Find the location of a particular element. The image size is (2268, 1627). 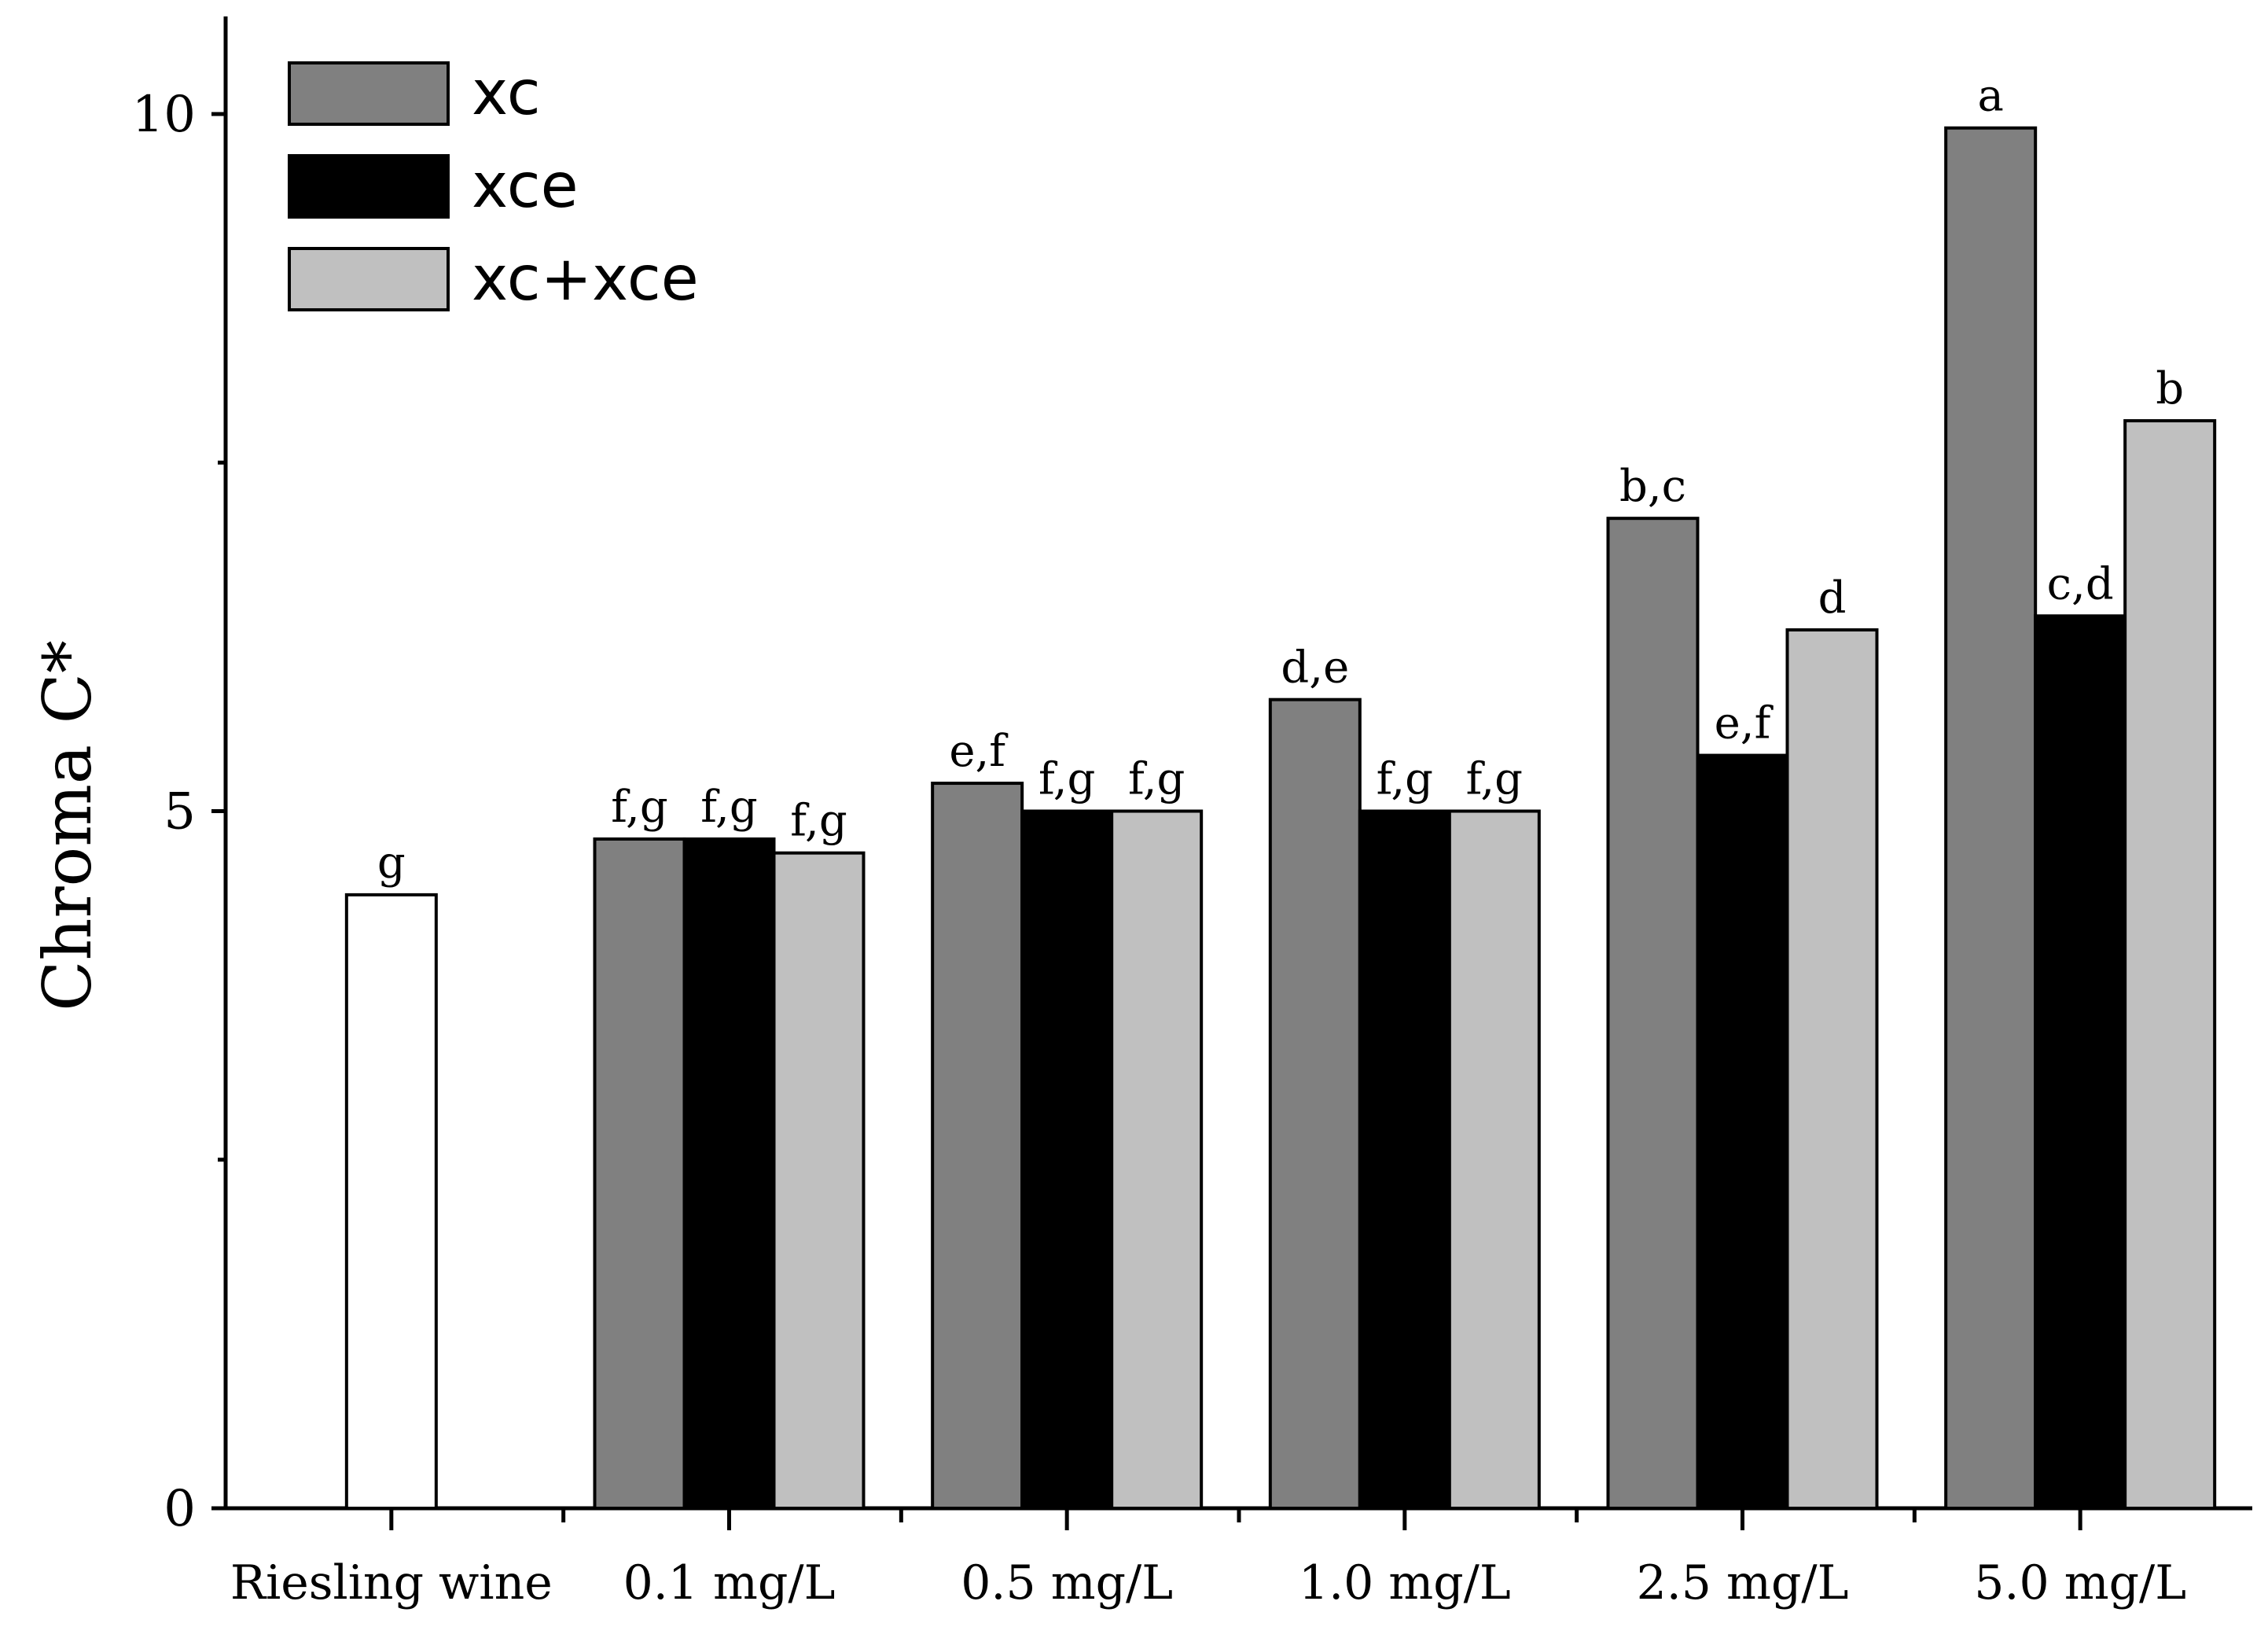

x-tick-label: Riesling wine is located at coordinates (391, 1583).